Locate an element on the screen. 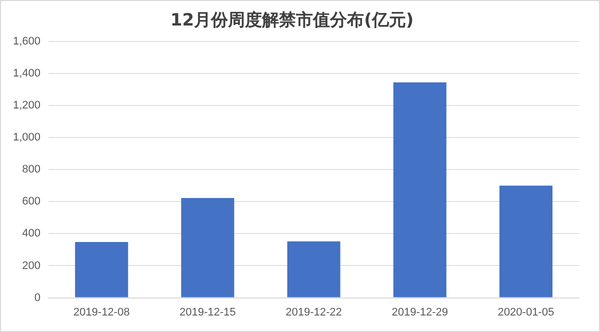  x-tick-label: 2020-01-05 is located at coordinates (526, 312).